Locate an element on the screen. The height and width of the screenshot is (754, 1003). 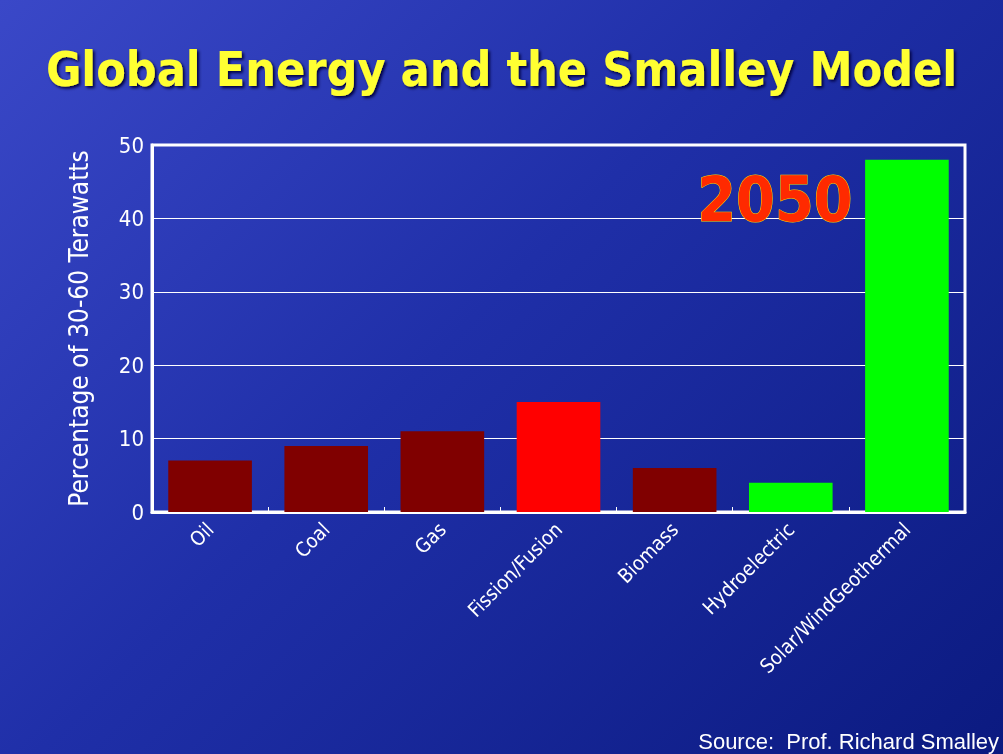
y-tick-label: 40 is located at coordinates (131, 218).